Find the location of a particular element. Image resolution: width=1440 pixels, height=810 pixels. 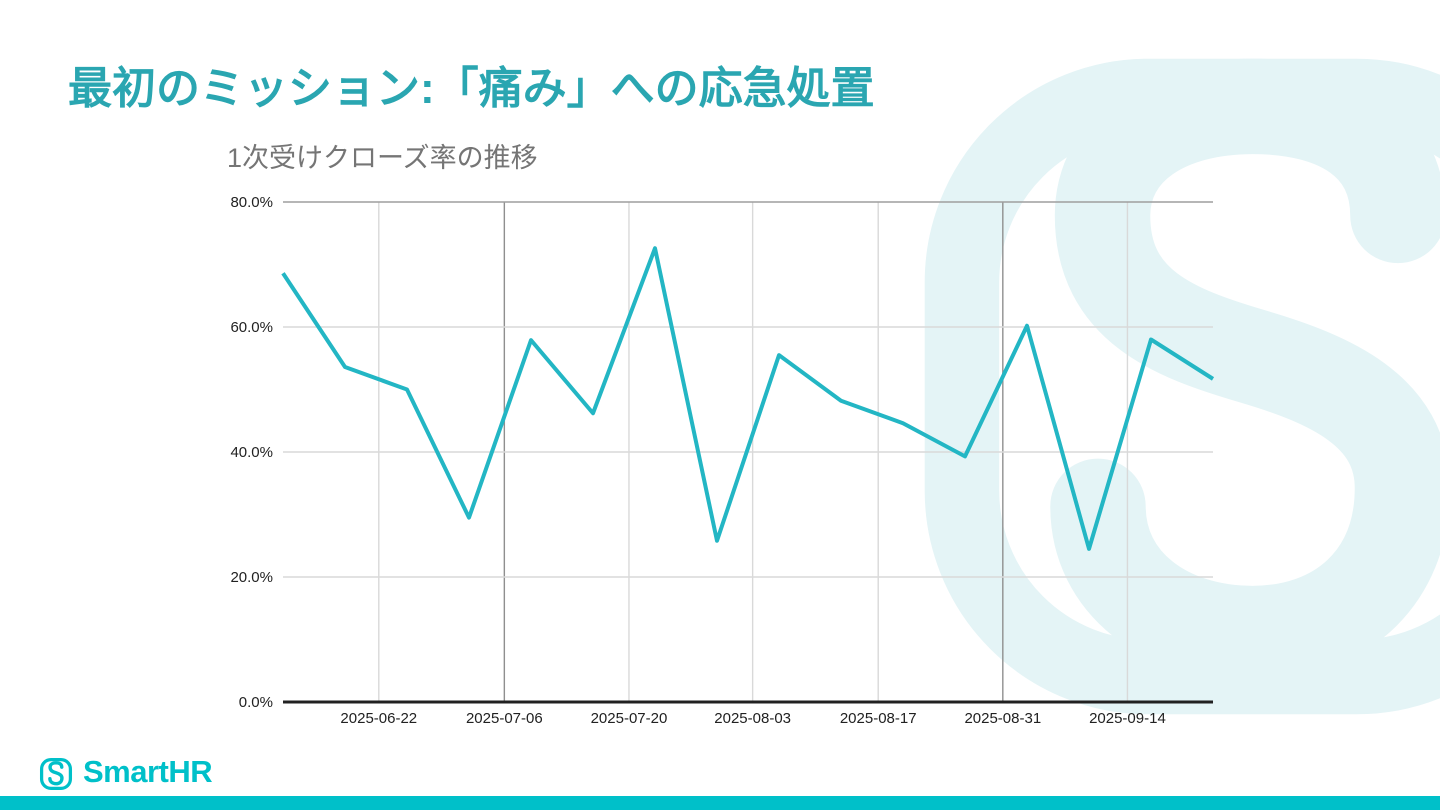

y-tick-label: 20.0% is located at coordinates (251, 577).